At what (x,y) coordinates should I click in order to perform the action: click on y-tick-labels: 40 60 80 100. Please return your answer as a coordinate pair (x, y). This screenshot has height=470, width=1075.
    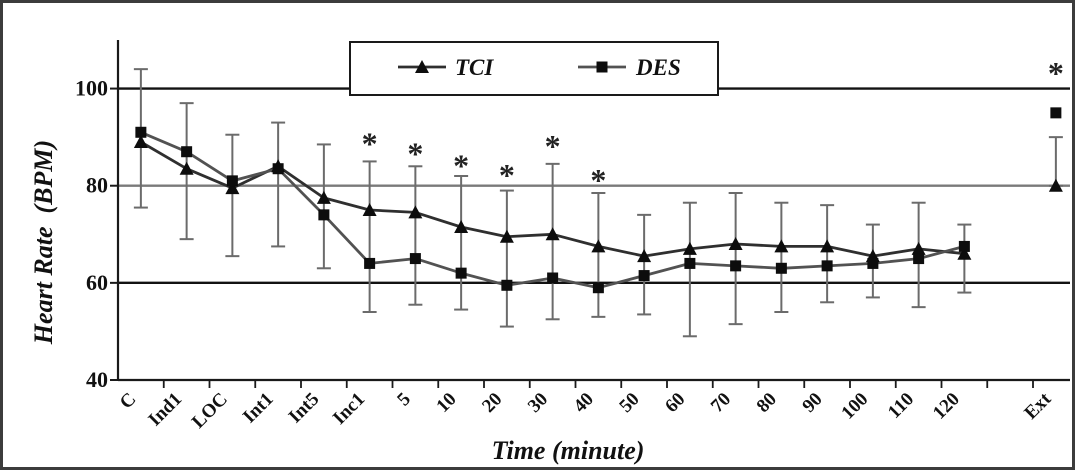
    Looking at the image, I should click on (91, 234).